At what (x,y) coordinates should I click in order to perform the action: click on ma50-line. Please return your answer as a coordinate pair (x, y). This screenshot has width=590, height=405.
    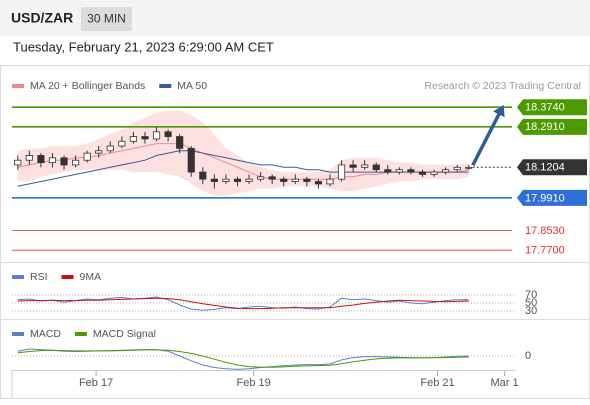
    Looking at the image, I should click on (243, 168).